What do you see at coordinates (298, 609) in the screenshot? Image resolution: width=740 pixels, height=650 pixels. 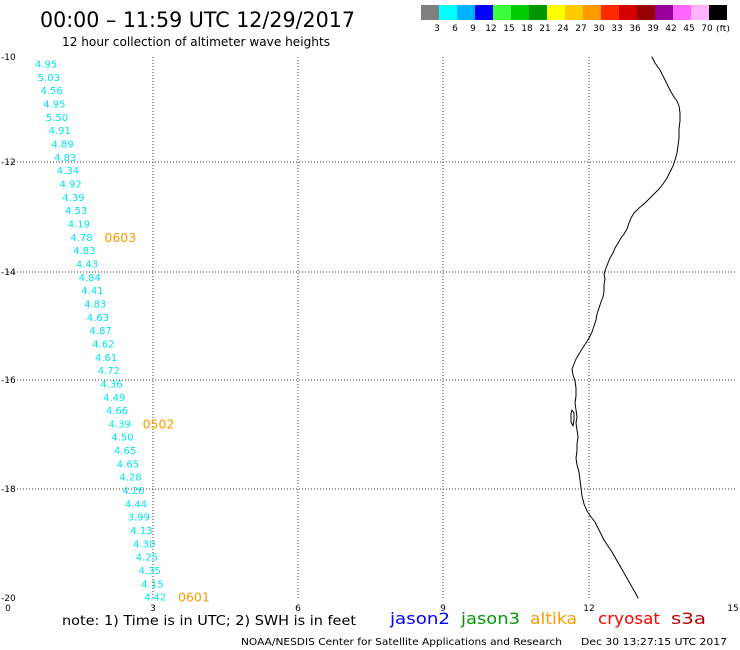 I see `x-axis-tick-label: 6` at bounding box center [298, 609].